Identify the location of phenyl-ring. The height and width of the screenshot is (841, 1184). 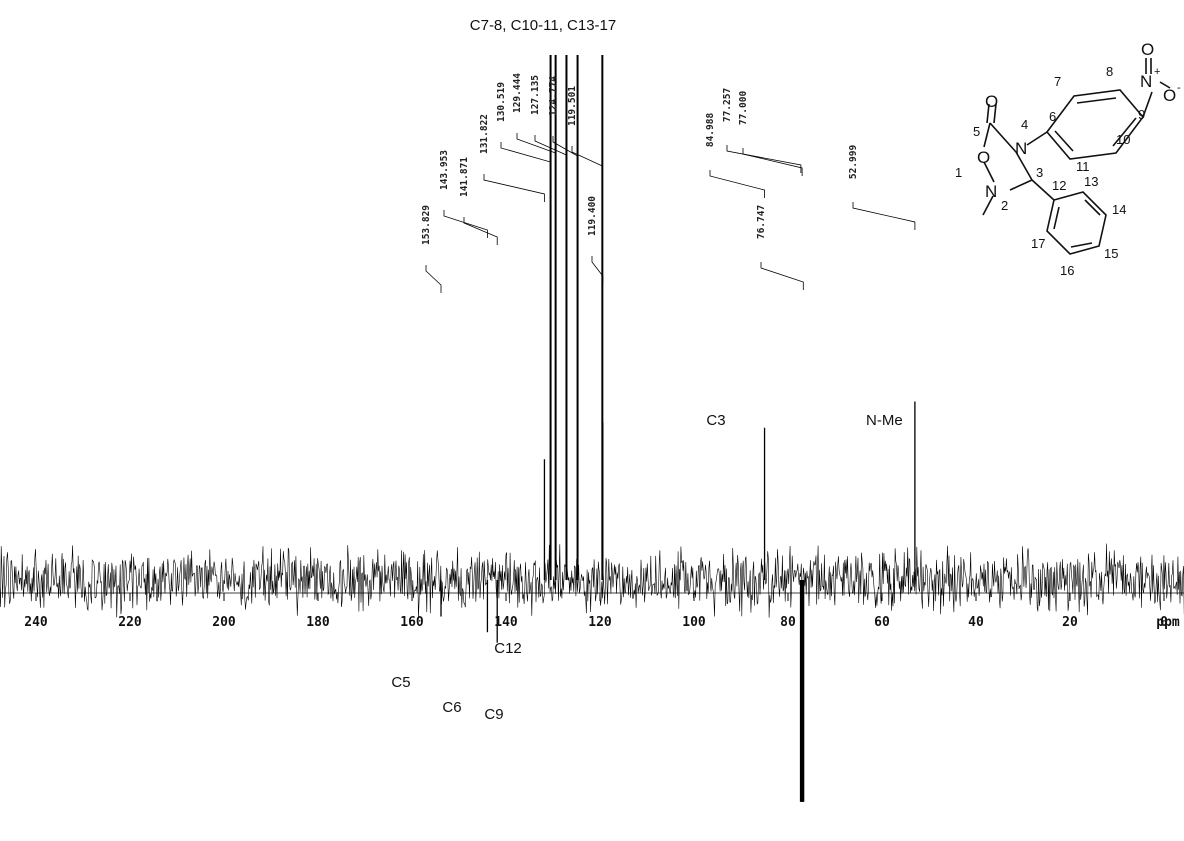
(1076, 223).